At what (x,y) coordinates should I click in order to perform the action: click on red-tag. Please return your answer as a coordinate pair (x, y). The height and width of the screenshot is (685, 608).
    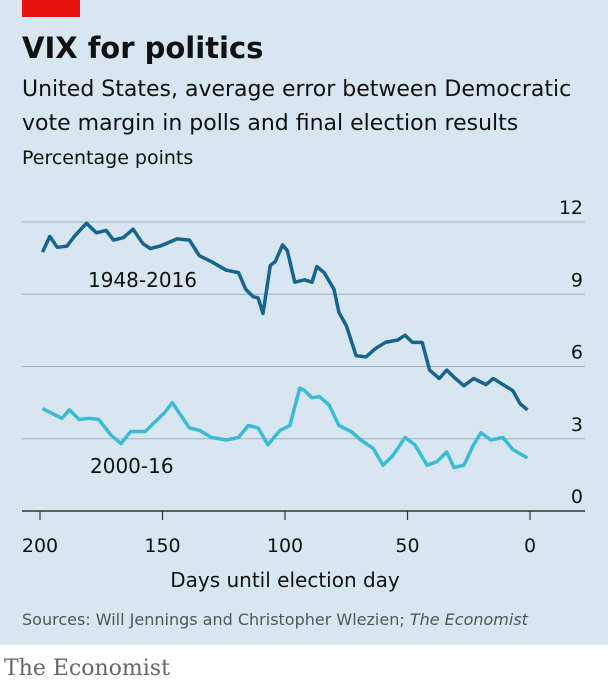
    Looking at the image, I should click on (51, 8).